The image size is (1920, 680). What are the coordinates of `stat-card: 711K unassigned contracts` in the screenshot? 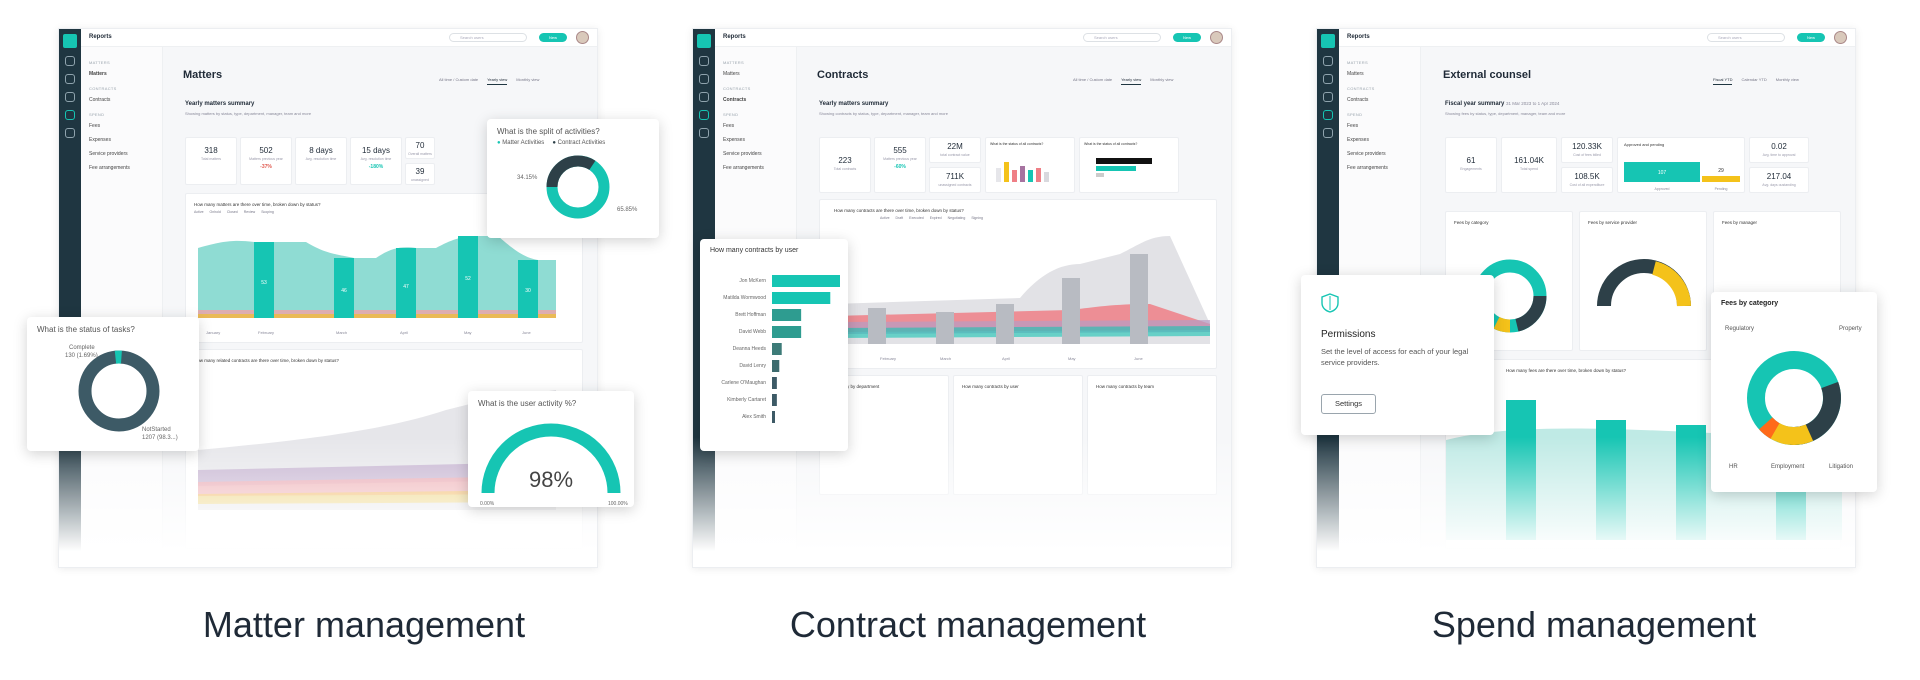 It's located at (955, 180).